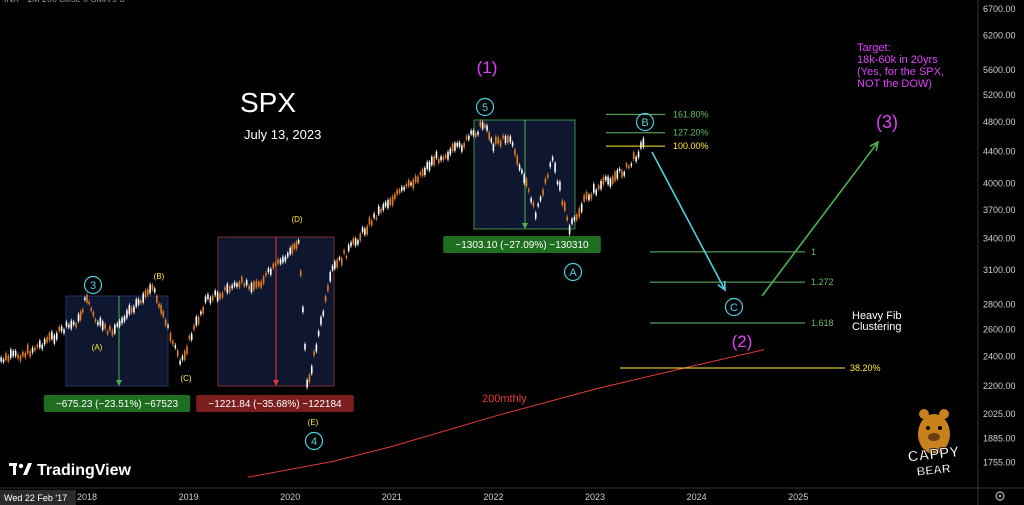 The image size is (1024, 505). What do you see at coordinates (999, 35) in the screenshot?
I see `price-axis-tick: 6200.00` at bounding box center [999, 35].